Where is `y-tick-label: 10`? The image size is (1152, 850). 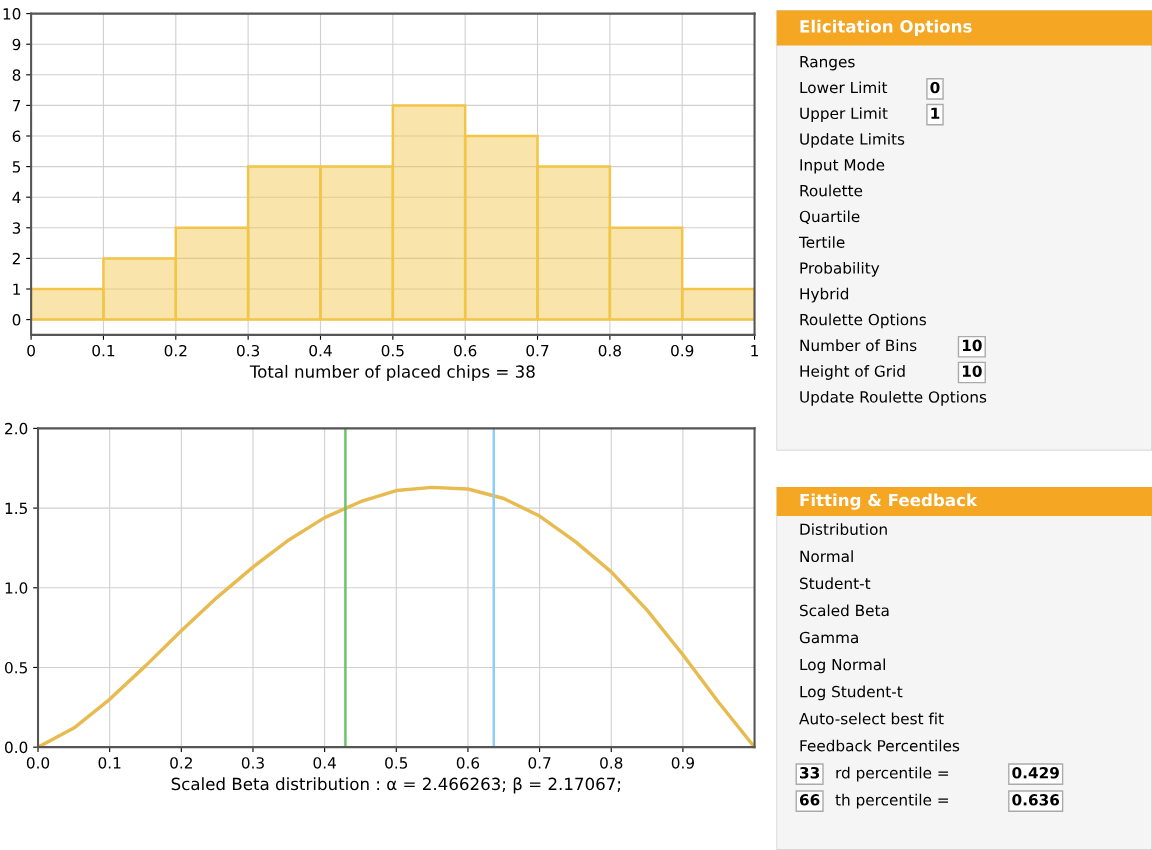 y-tick-label: 10 is located at coordinates (12, 14).